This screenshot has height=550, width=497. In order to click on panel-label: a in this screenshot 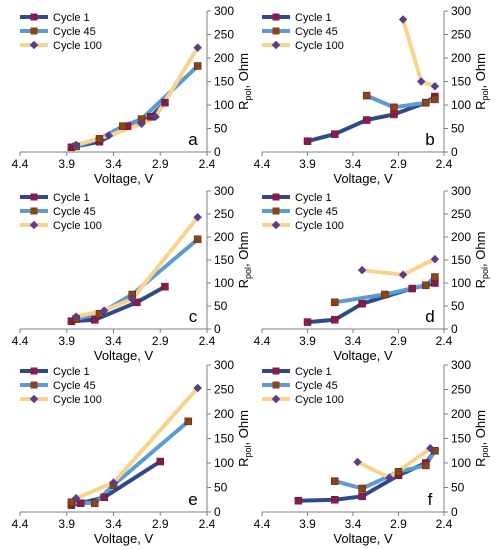, I will do `click(193, 139)`.